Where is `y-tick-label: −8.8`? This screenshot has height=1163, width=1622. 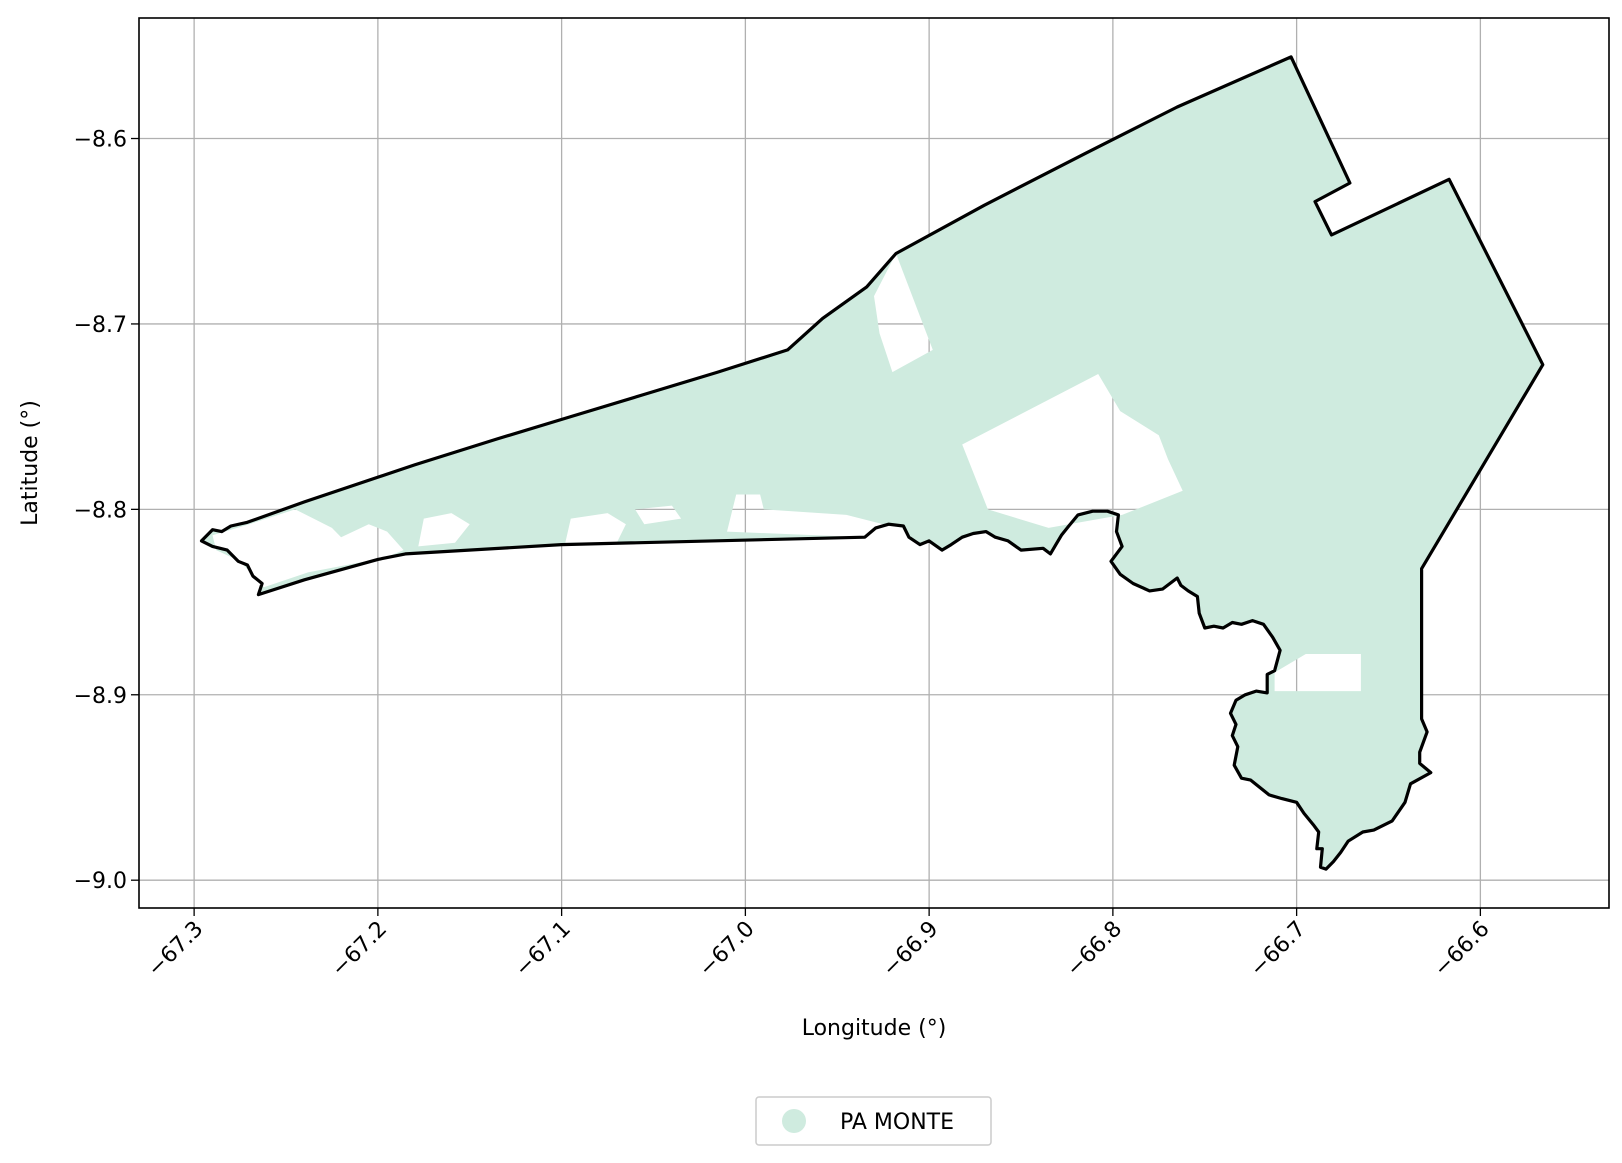
y-tick-label: −8.8 is located at coordinates (100, 510).